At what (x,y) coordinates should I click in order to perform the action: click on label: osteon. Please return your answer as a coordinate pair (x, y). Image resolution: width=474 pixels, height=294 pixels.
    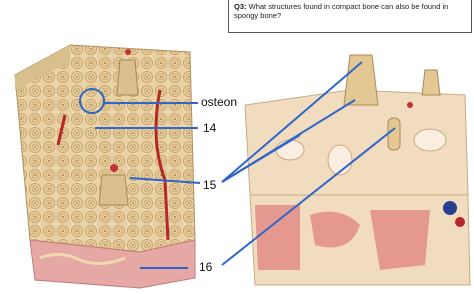
    Looking at the image, I should click on (219, 102).